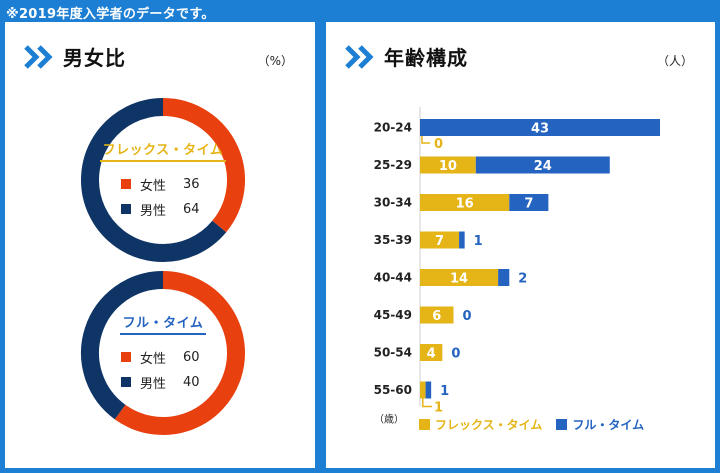 The width and height of the screenshot is (720, 473). I want to click on fulltime-male-row: 男性 40, so click(163, 382).